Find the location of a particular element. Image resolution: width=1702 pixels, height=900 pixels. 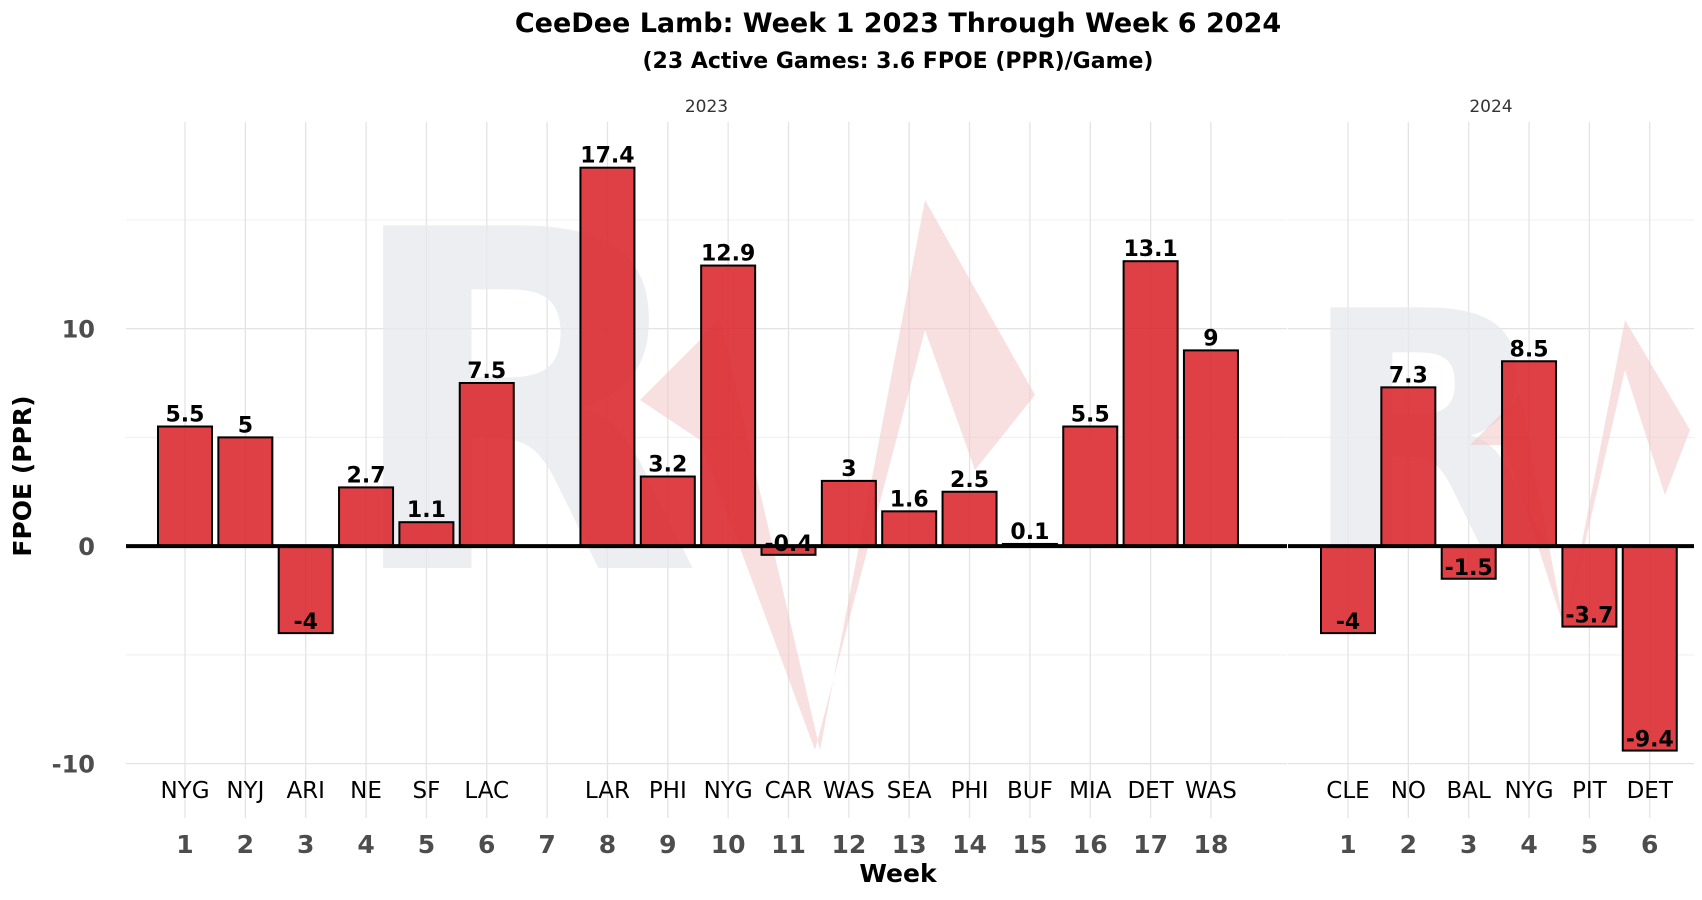

x-tick-label: 7 is located at coordinates (546, 844).